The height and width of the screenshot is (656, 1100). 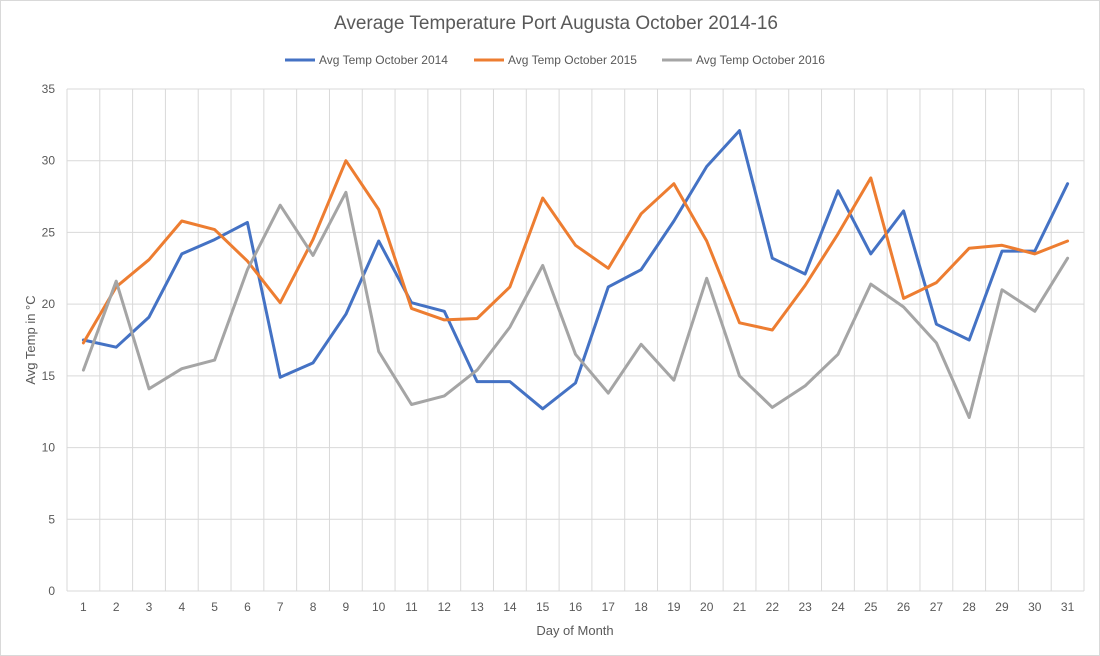 What do you see at coordinates (411, 607) in the screenshot?
I see `x-tick-label: 11` at bounding box center [411, 607].